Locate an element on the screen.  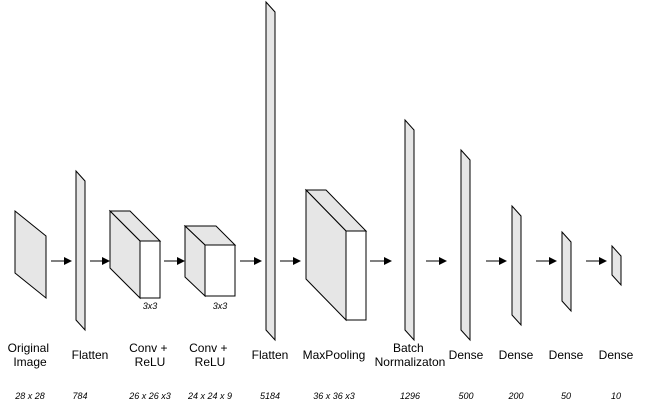
flatten-1-dim: 784 is located at coordinates (79, 396).